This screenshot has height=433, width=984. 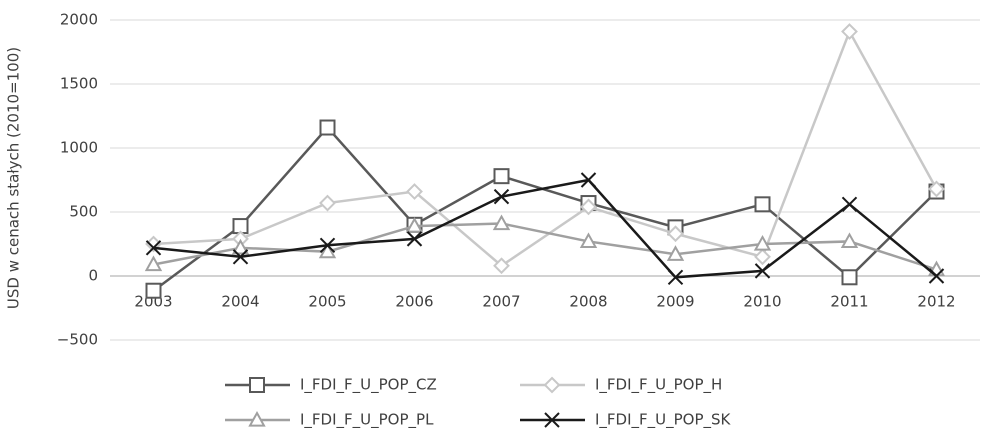 I want to click on legend-label: I_FDI_F_U_POP_CZ, so click(x=368, y=385).